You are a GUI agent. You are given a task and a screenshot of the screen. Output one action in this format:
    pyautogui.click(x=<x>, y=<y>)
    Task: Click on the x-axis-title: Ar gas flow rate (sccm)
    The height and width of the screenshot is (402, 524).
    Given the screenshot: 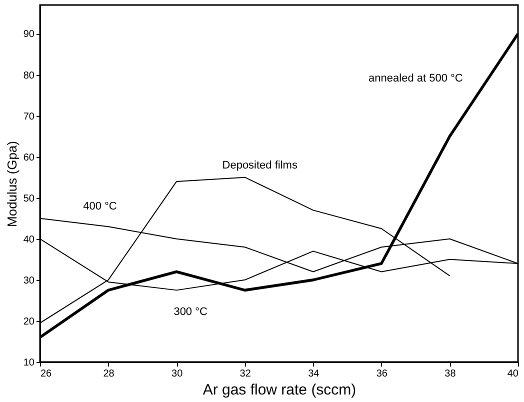 What is the action you would take?
    pyautogui.click(x=279, y=390)
    